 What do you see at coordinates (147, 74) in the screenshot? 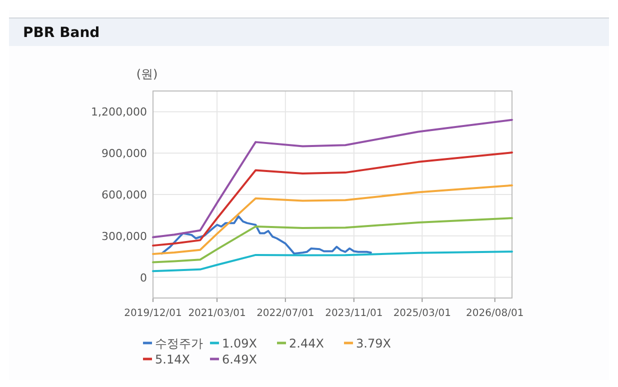
I see `y-axis-title: (원)` at bounding box center [147, 74].